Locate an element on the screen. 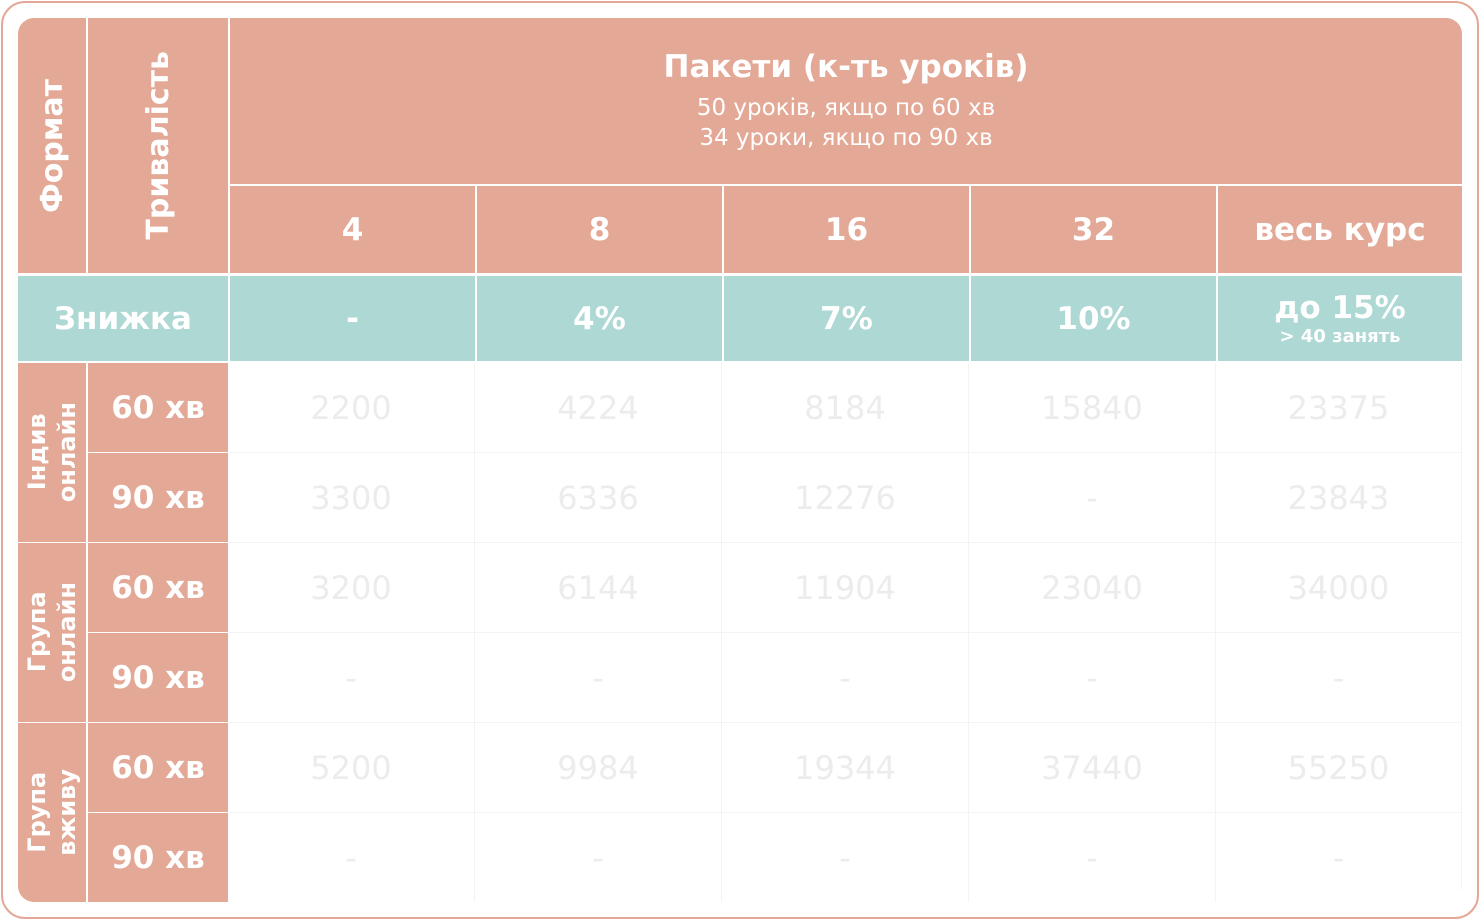  discount-value: 7% is located at coordinates (846, 318).